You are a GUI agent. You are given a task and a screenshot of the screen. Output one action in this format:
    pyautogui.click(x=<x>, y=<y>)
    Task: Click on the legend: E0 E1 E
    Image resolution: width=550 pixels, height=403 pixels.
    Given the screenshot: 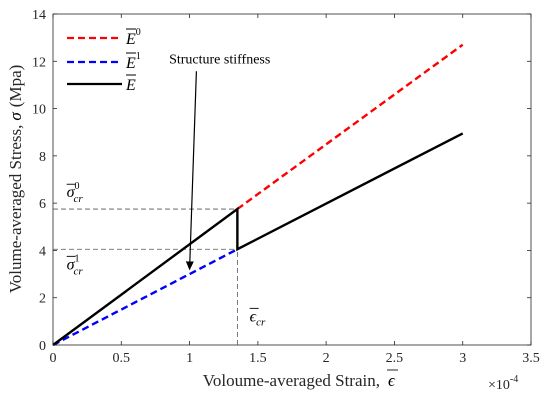 What is the action you would take?
    pyautogui.click(x=104, y=60)
    